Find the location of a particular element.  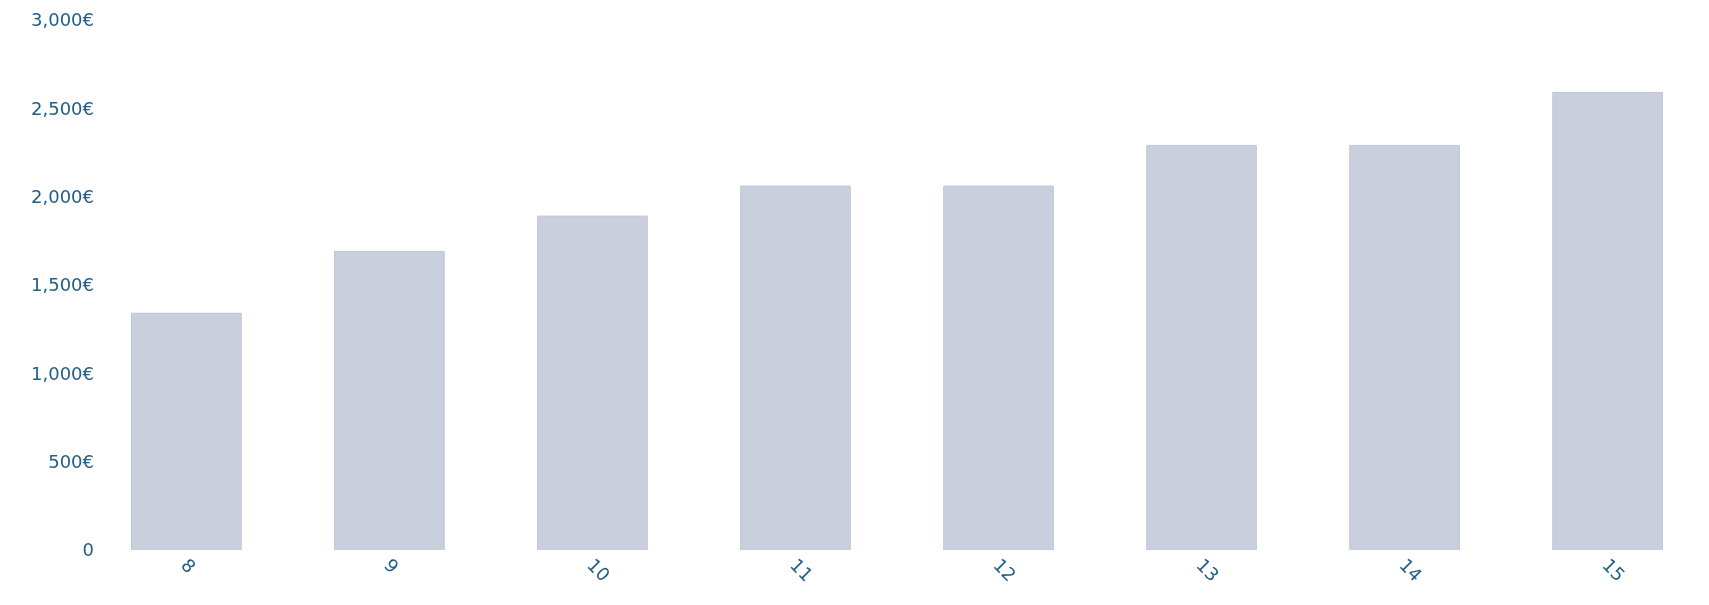

y-tick-label: 2,000€ is located at coordinates (62, 196).